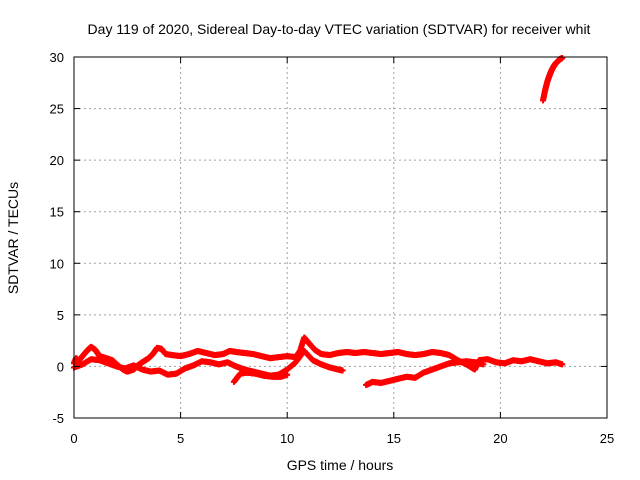 This screenshot has height=480, width=640. Describe the element at coordinates (57, 263) in the screenshot. I see `y-tick-label: 10` at that location.